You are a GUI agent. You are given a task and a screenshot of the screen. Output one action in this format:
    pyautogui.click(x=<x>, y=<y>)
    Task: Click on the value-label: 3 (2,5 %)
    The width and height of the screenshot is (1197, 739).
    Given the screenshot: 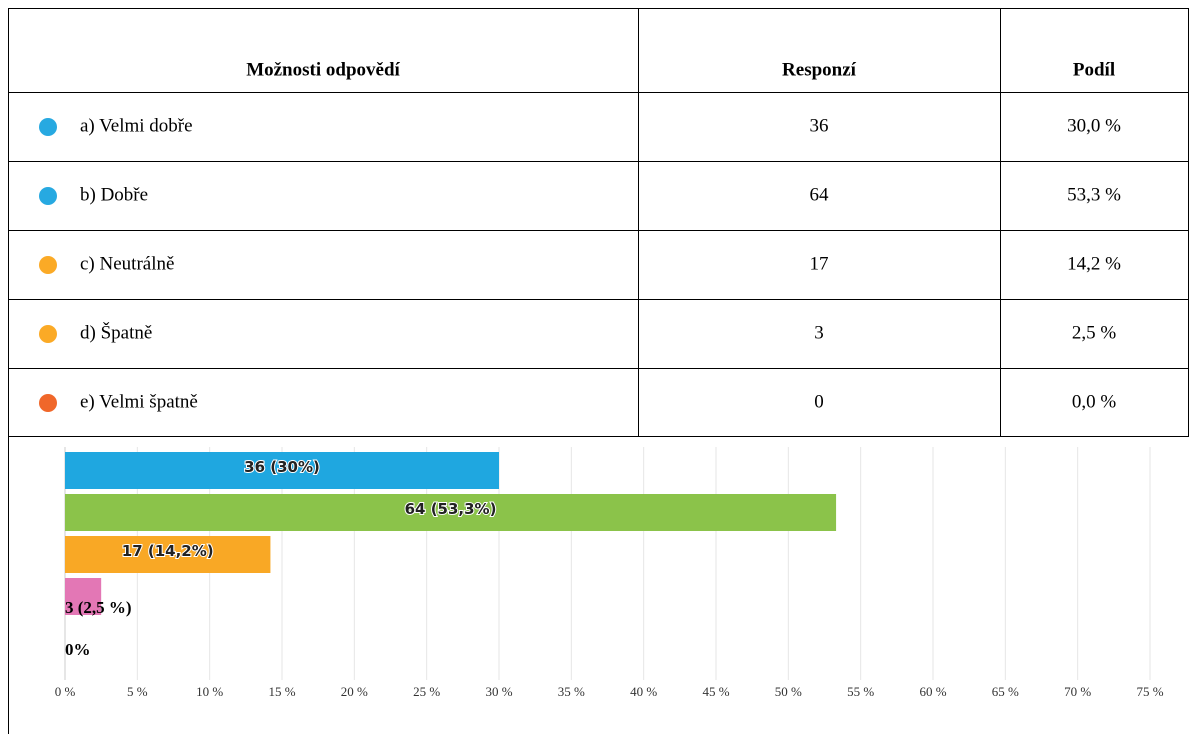 What is the action you would take?
    pyautogui.click(x=98, y=607)
    